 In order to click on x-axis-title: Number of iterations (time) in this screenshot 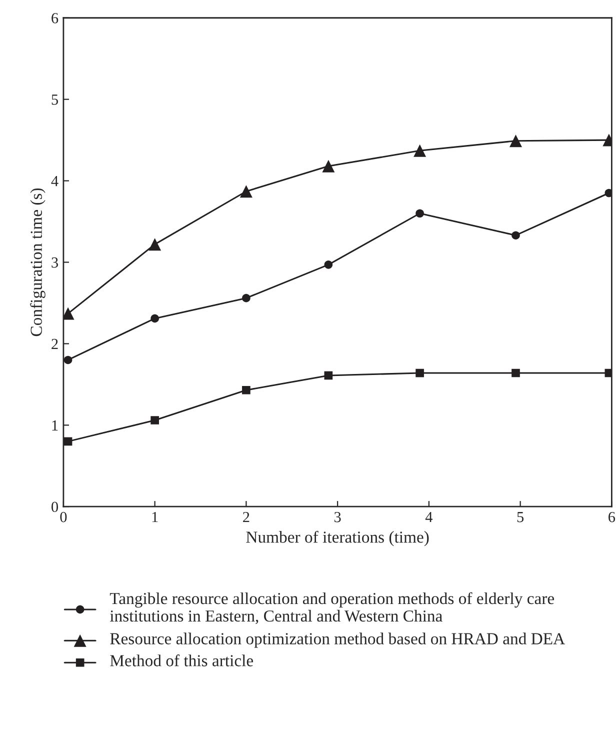, I will do `click(337, 538)`.